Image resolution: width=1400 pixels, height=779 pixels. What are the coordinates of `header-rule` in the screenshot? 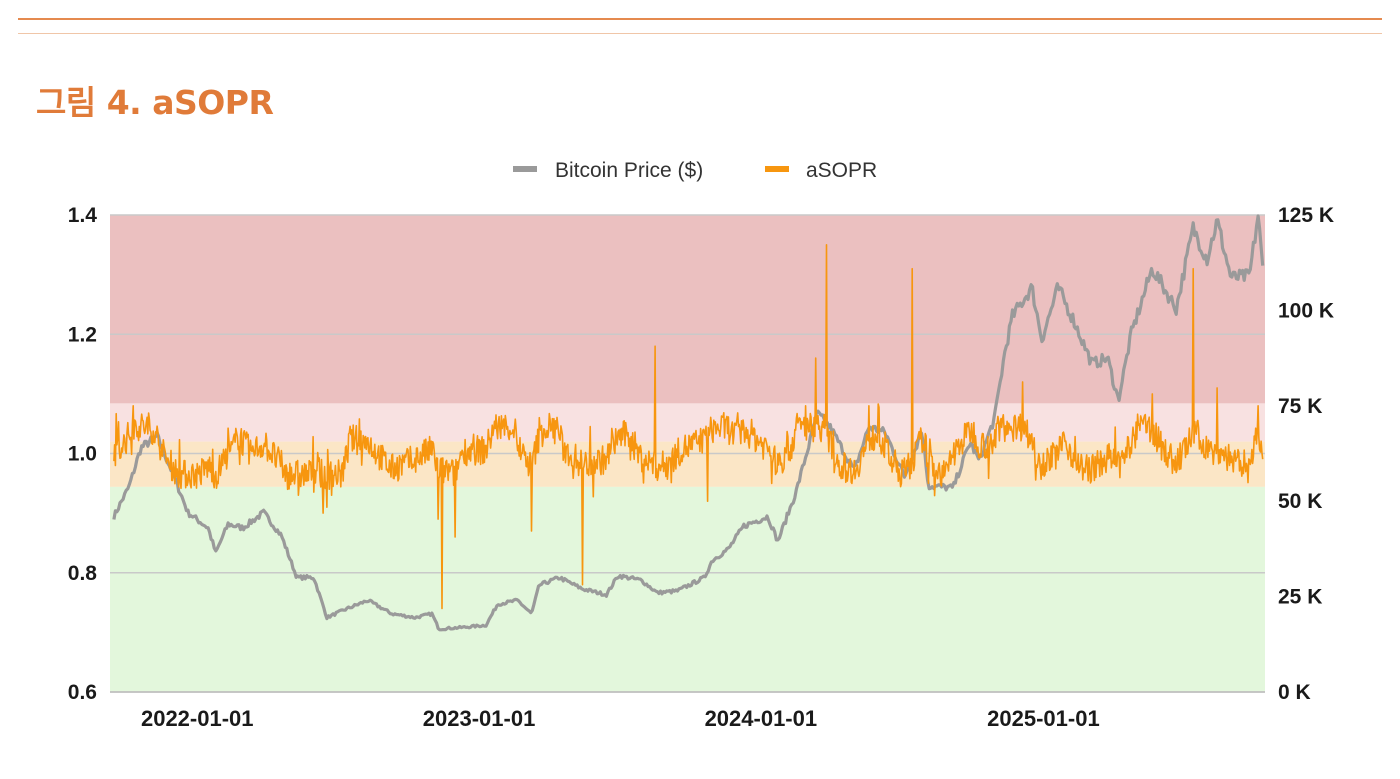 It's located at (700, 19).